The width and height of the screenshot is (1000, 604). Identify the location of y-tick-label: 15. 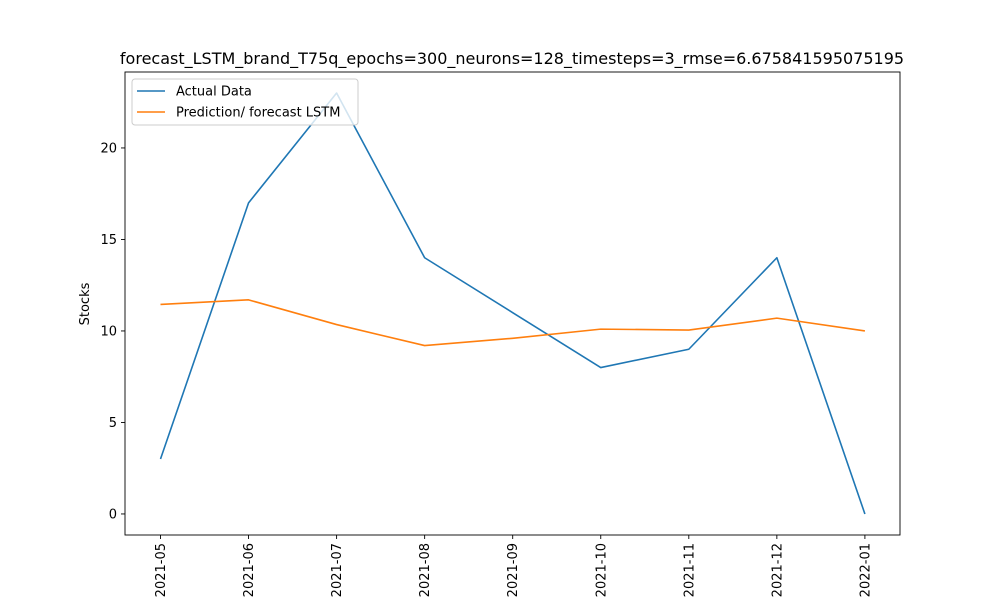
(108, 240).